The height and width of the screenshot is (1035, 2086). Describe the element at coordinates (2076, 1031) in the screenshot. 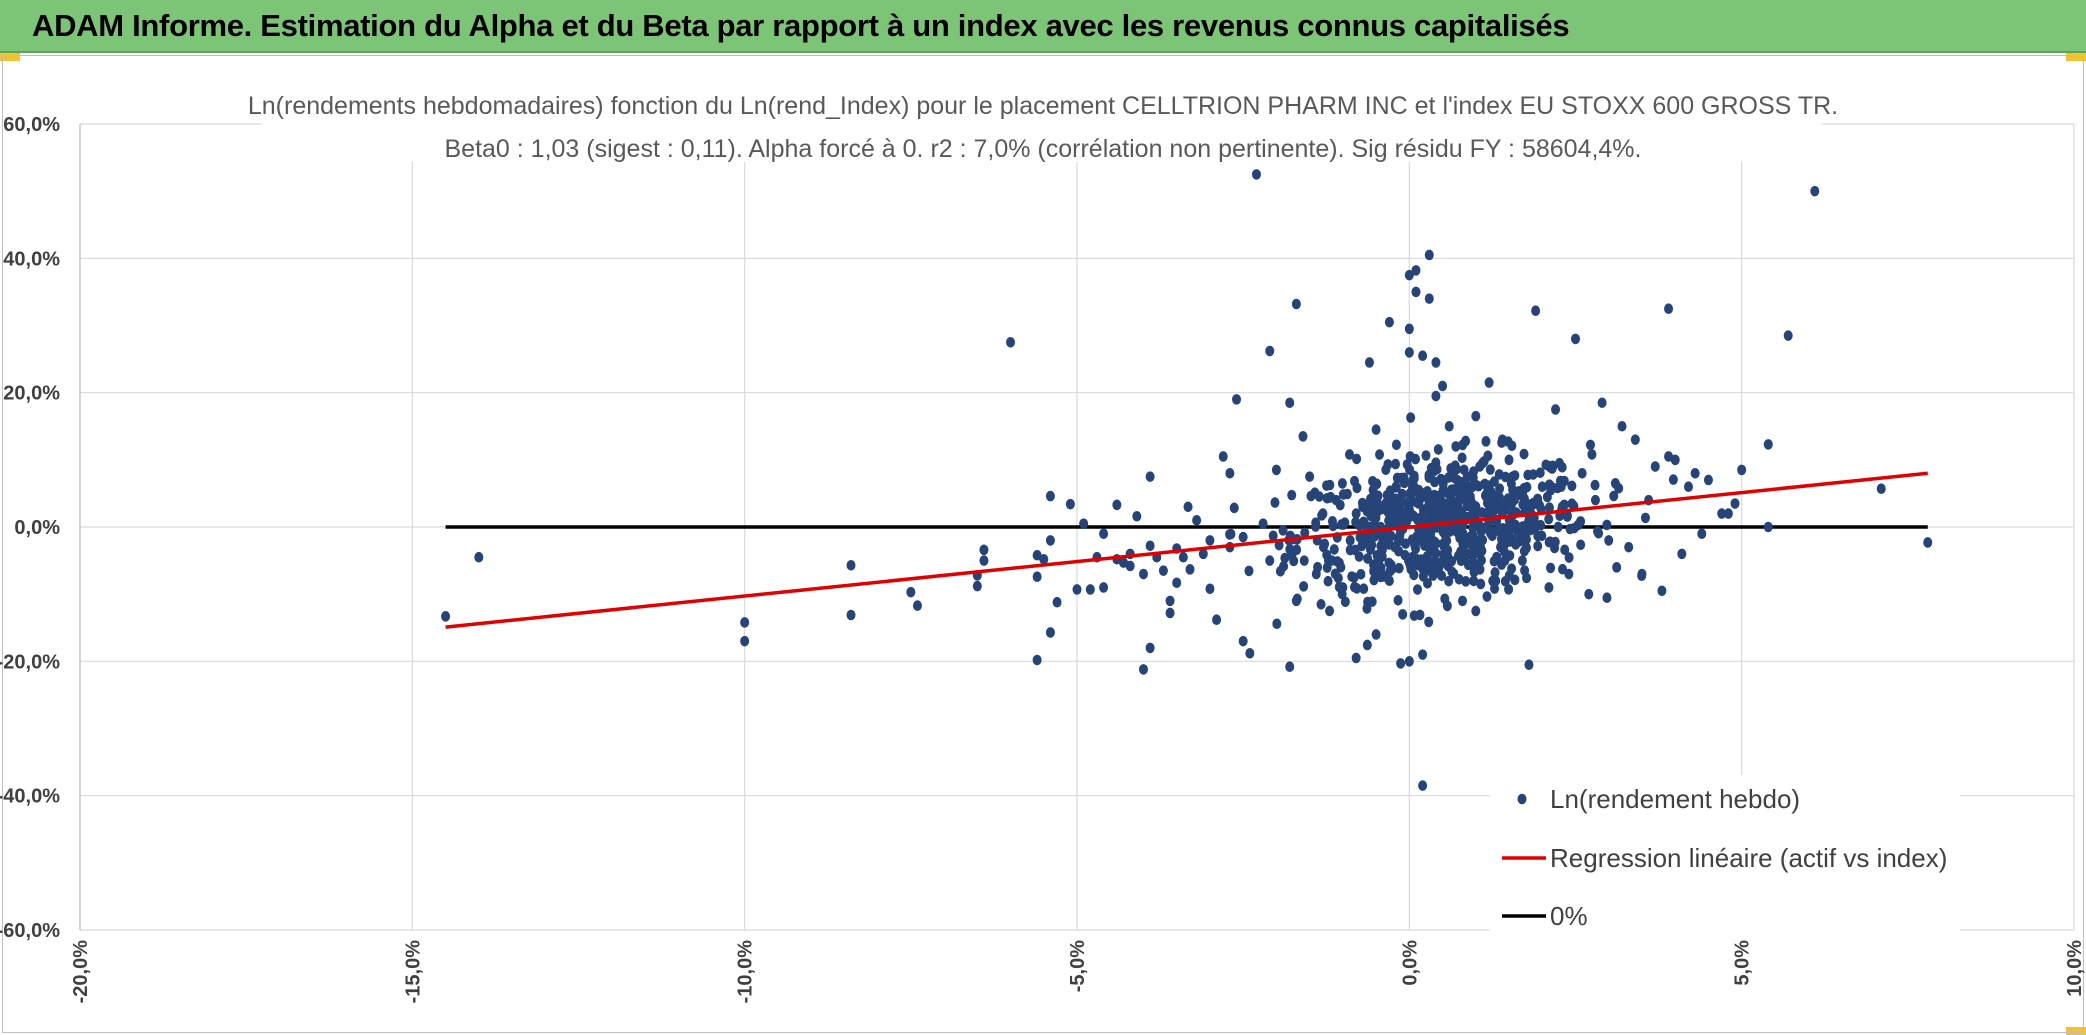

I see `corner-marker-bottom-right` at that location.